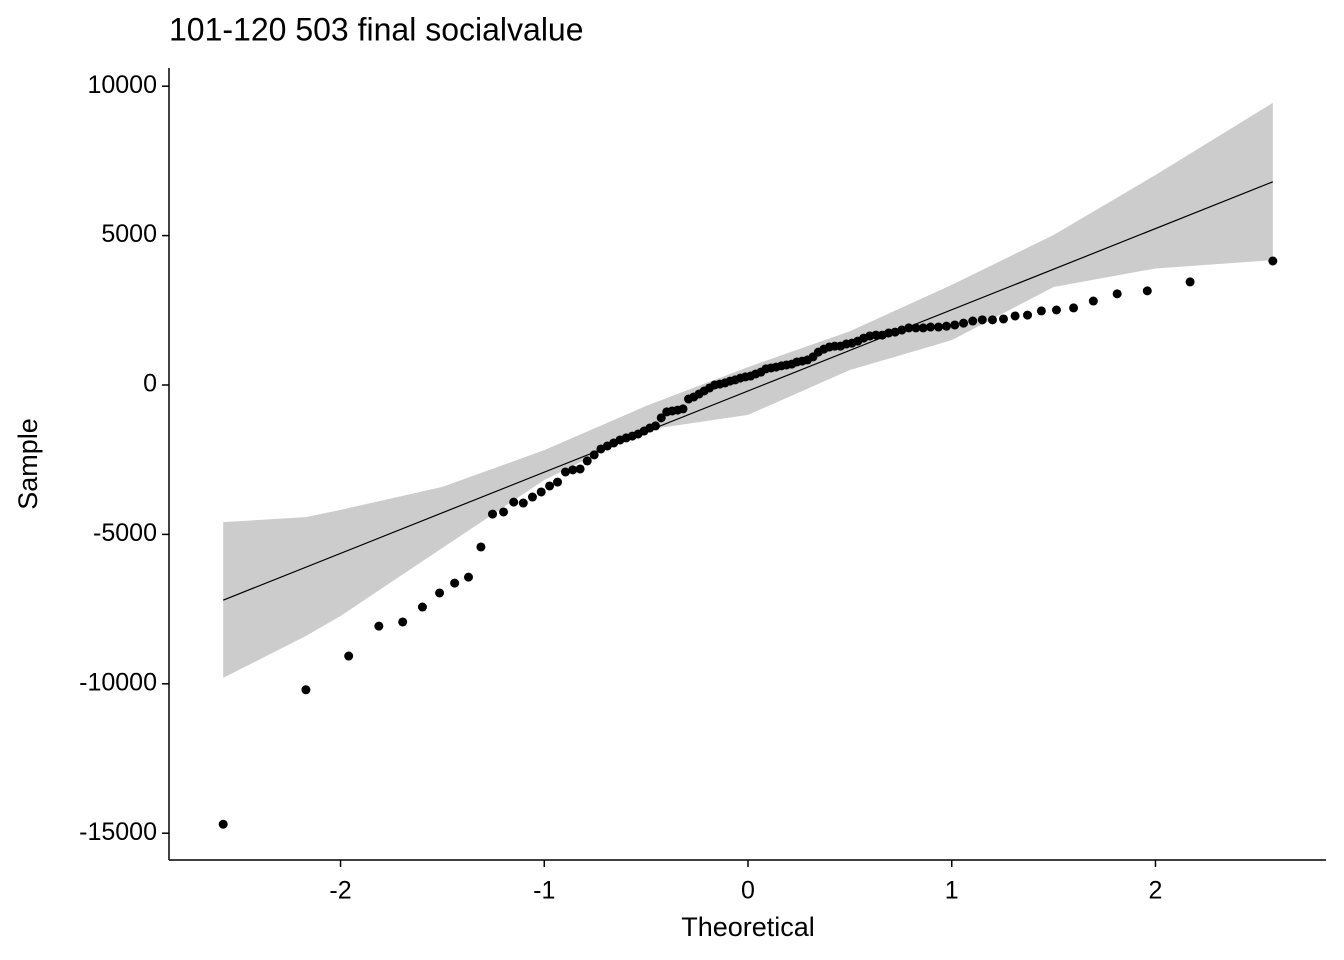  What do you see at coordinates (122, 85) in the screenshot?
I see `y-tick-label: 10000` at bounding box center [122, 85].